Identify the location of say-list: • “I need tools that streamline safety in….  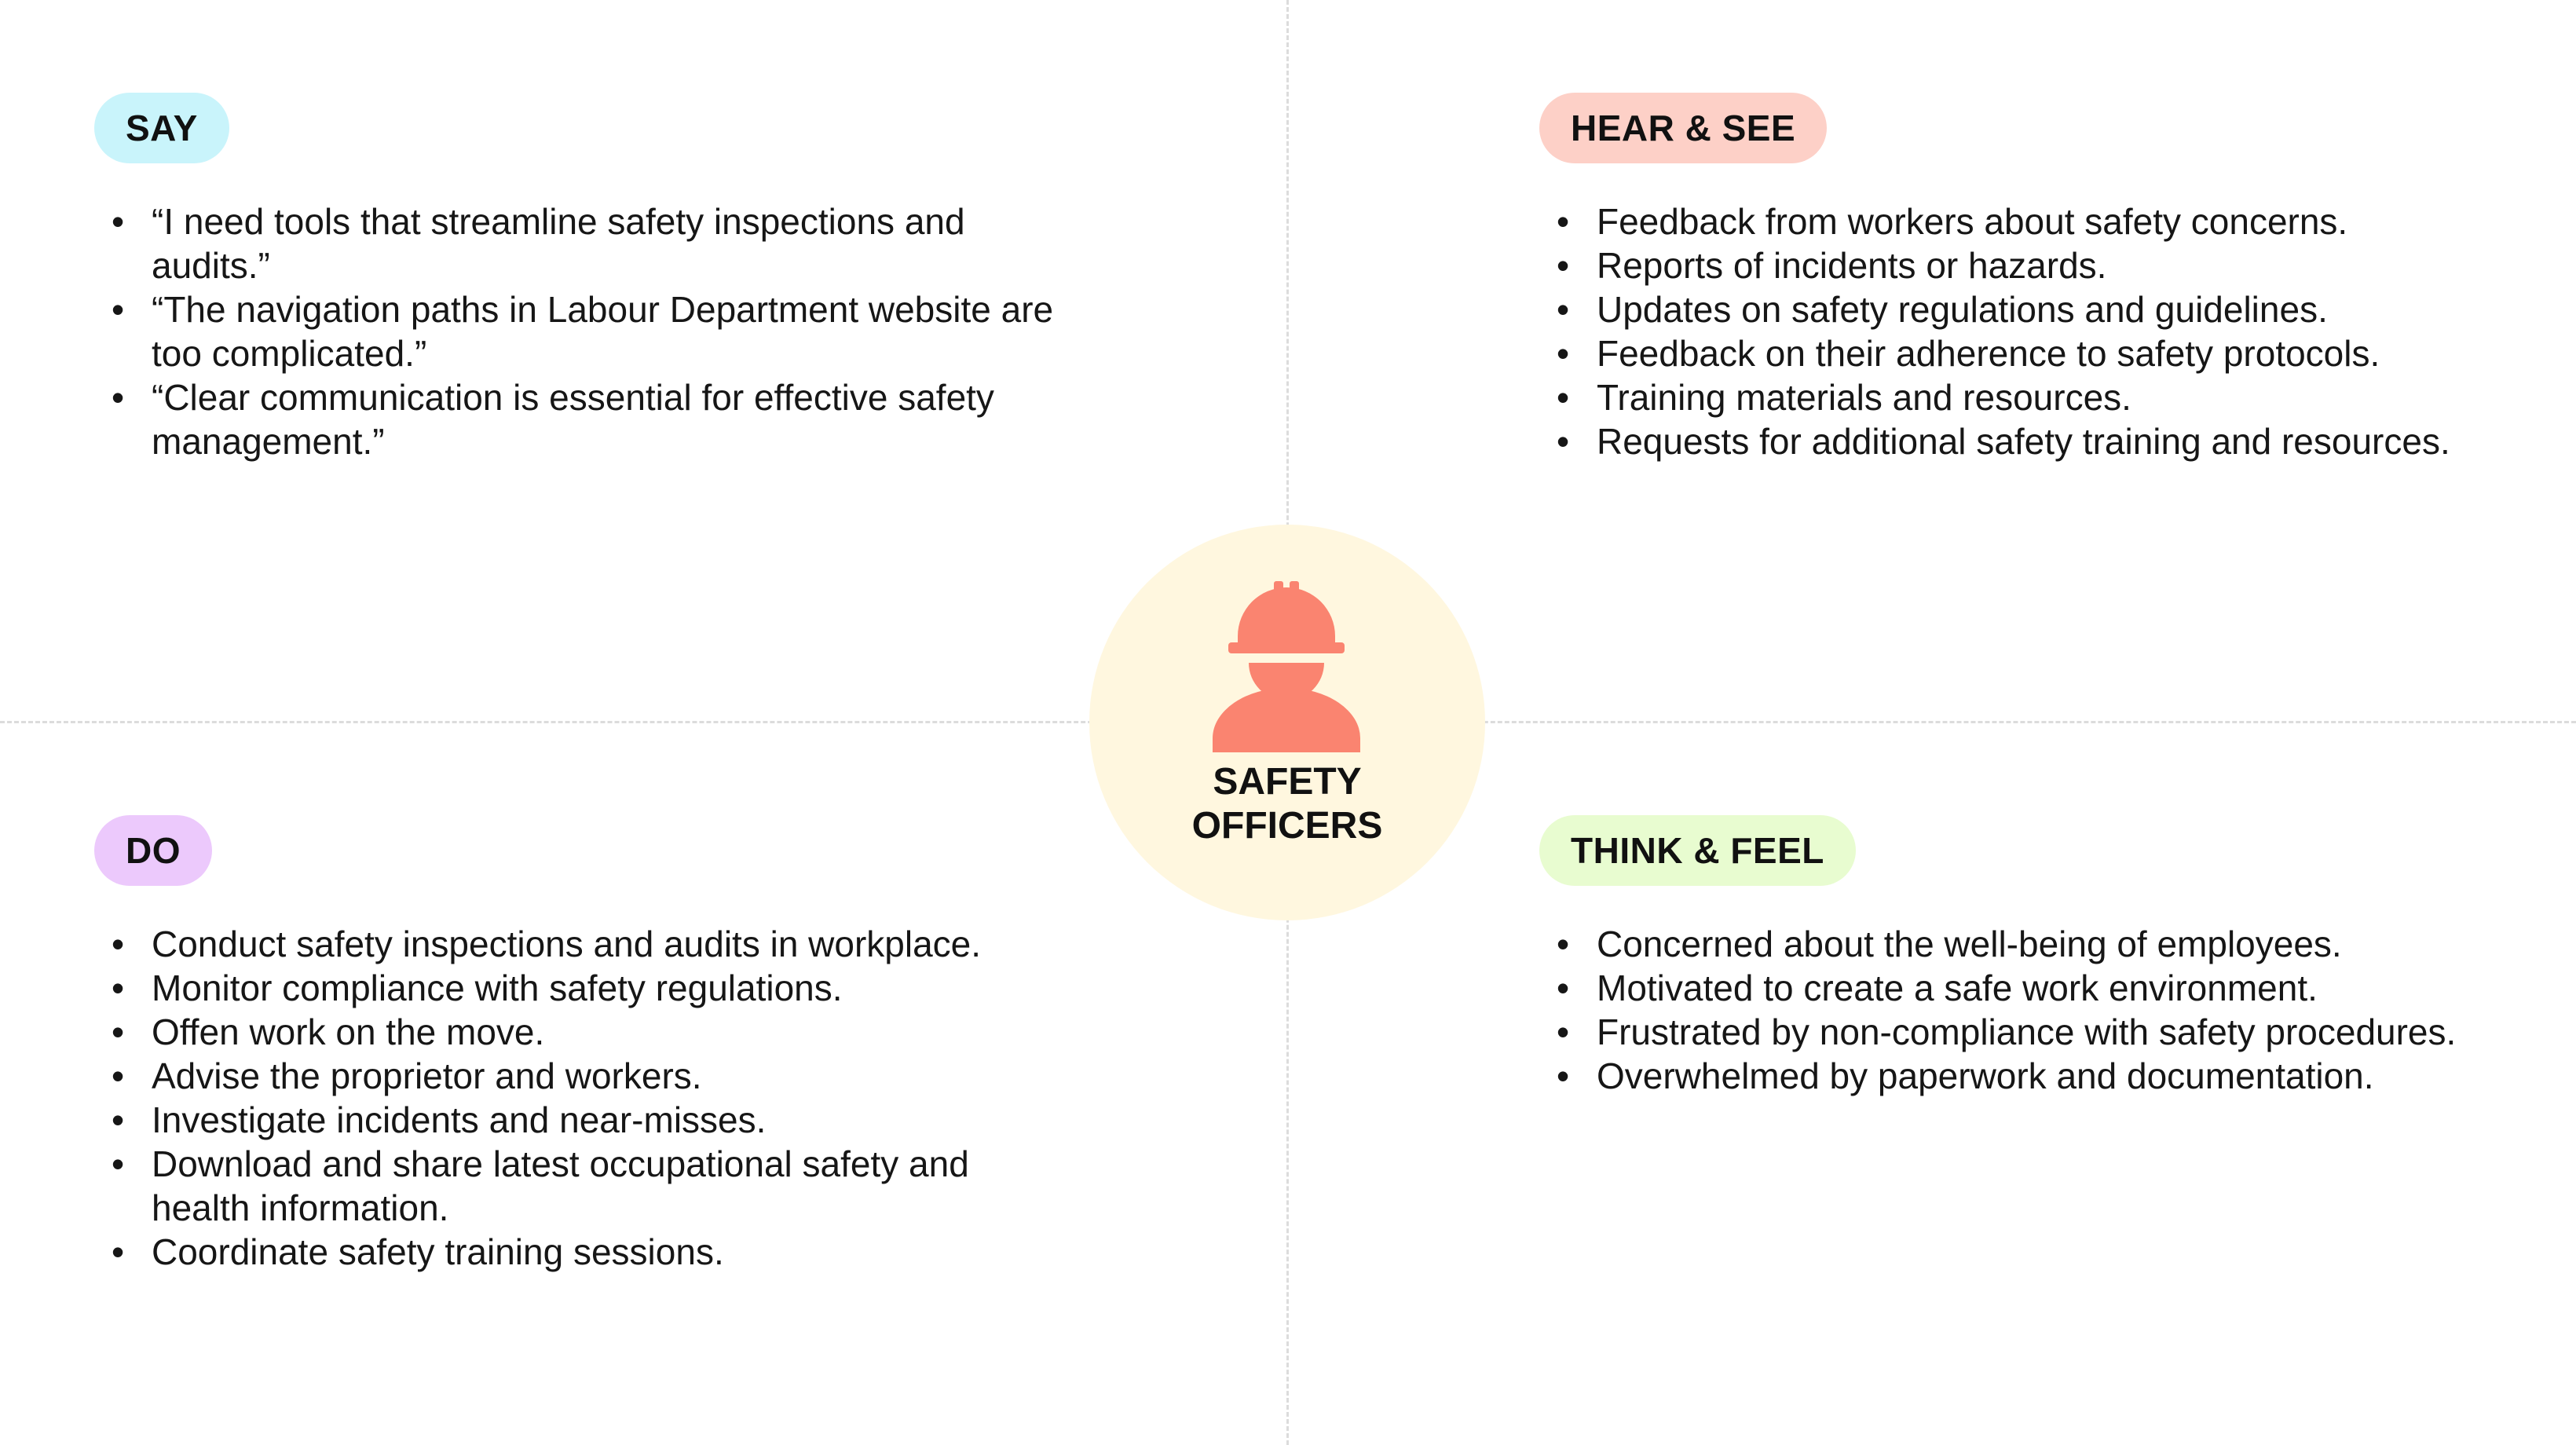
(581, 331).